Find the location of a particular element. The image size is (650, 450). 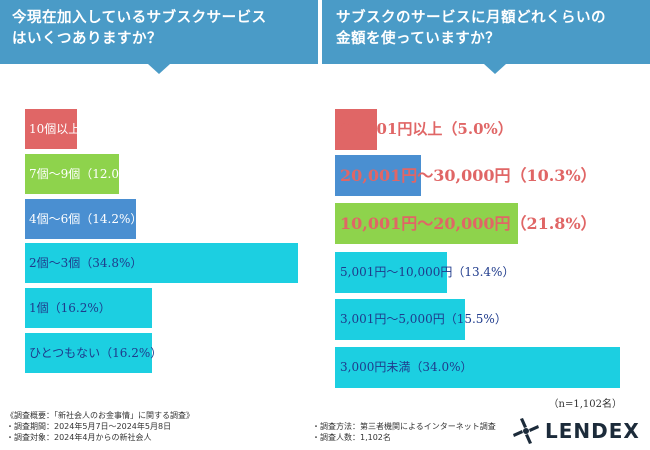

chart1-data-label-2: 7個〜9個（12.0%） is located at coordinates (86, 174).